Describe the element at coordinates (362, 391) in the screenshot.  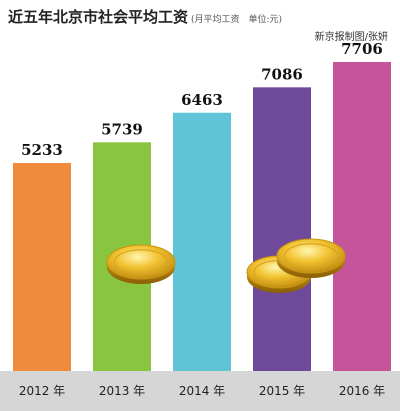
I see `category-label-5: 2016 年` at that location.